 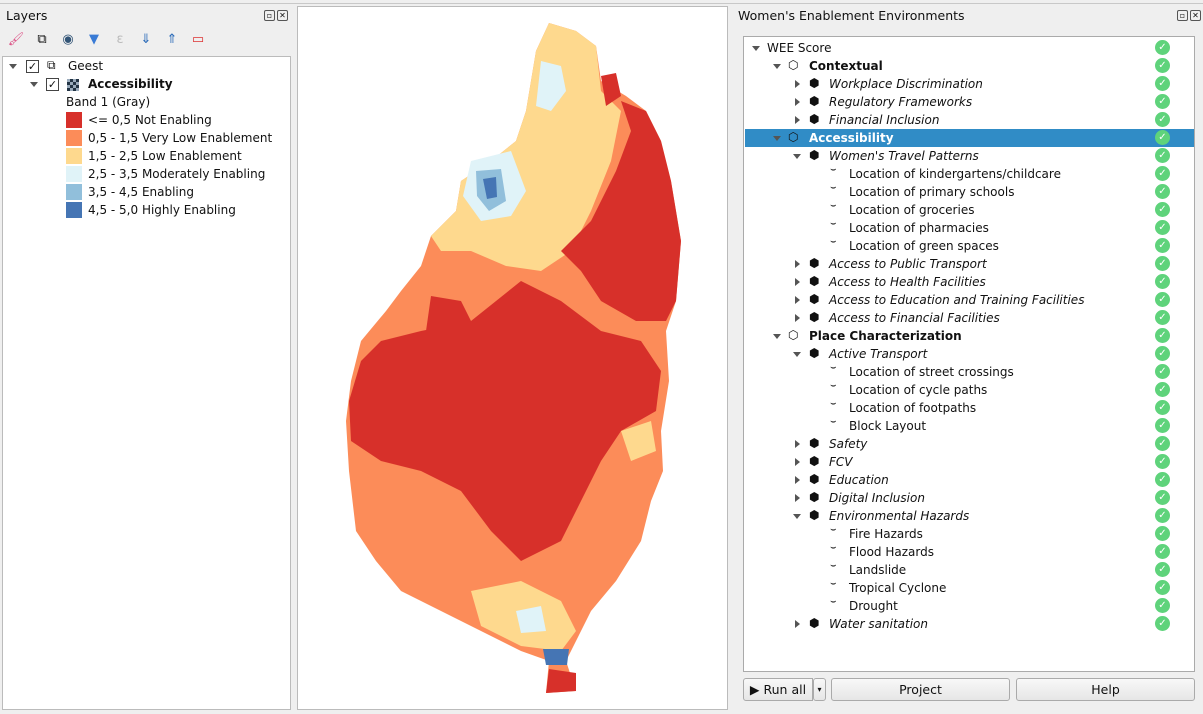 What do you see at coordinates (906, 84) in the screenshot?
I see `tree-item-label: Workplace Discrimination` at bounding box center [906, 84].